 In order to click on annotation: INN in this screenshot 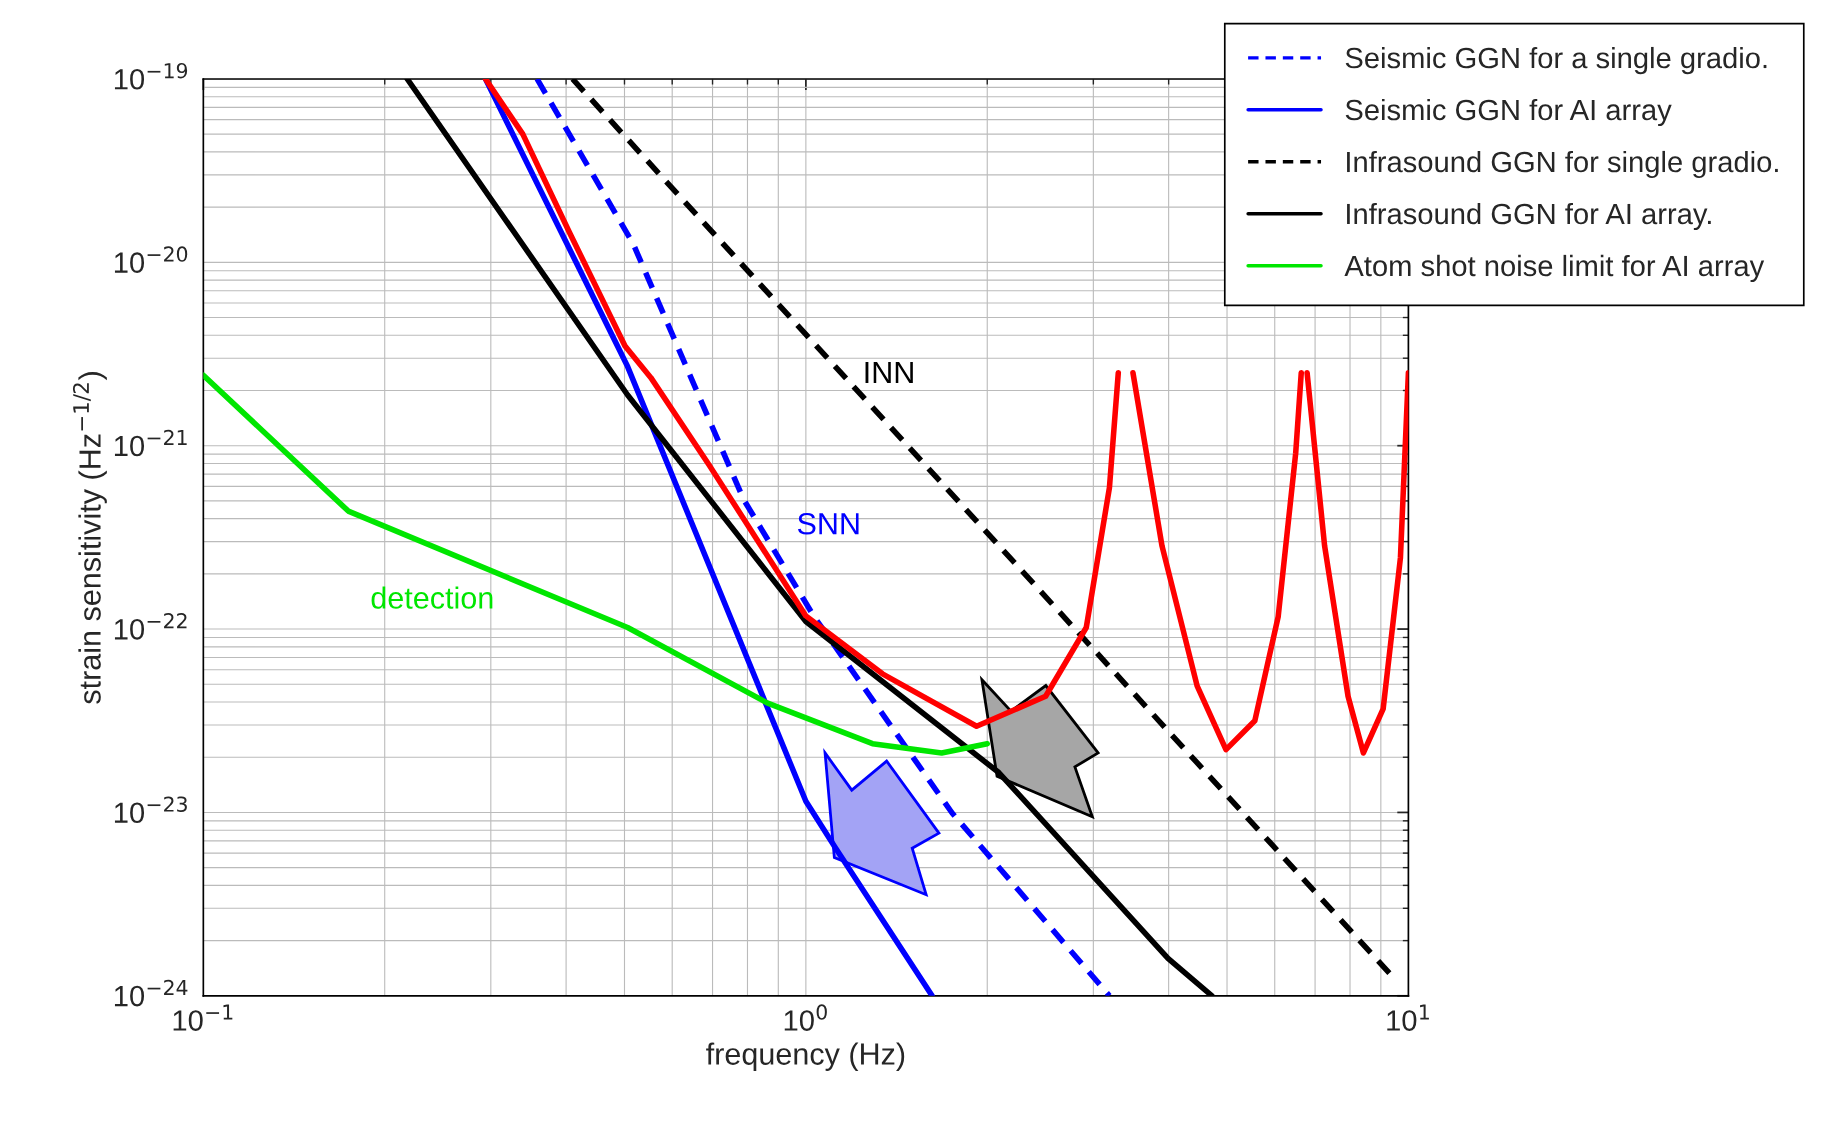, I will do `click(889, 372)`.